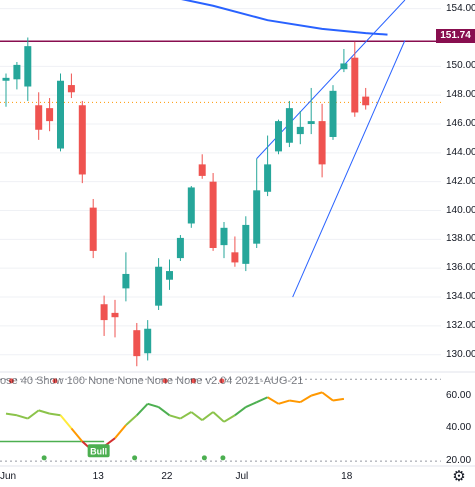 Image resolution: width=475 pixels, height=487 pixels. Describe the element at coordinates (460, 325) in the screenshot. I see `price-tick-label: 132.00` at that location.